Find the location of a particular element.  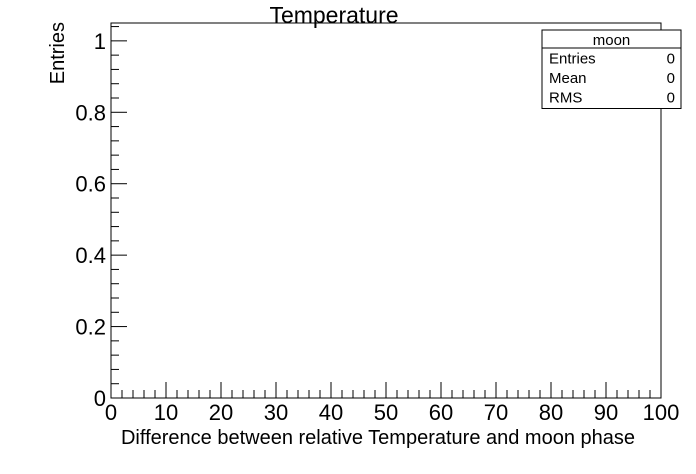

x-axis: 0 10 20 30 40 50 60 70 80 90 100 is located at coordinates (392, 403).